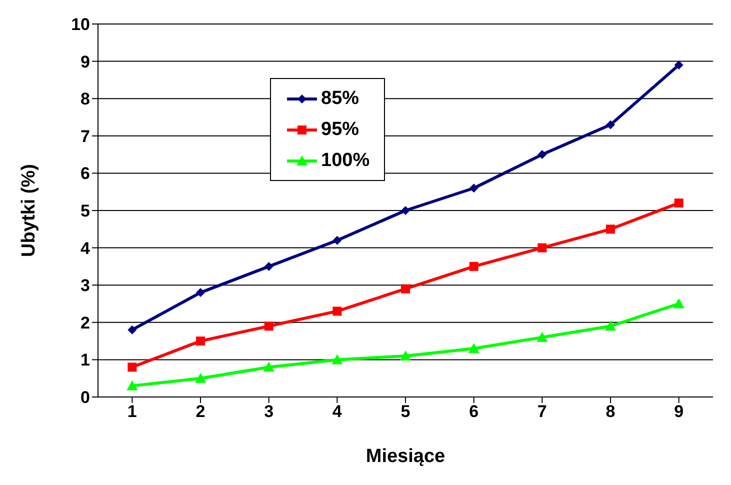 This screenshot has width=731, height=485. Describe the element at coordinates (345, 161) in the screenshot. I see `legend-label: 100%` at that location.